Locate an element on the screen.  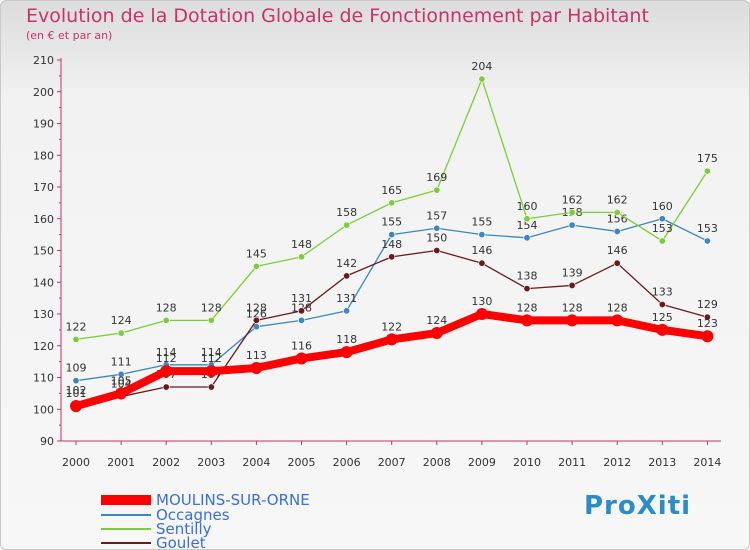
y-tick-label: 90 is located at coordinates (47, 441).